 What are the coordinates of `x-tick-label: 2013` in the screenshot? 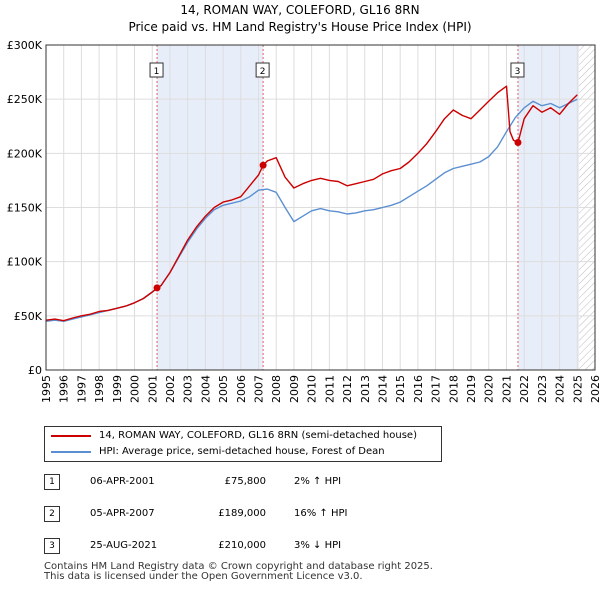 It's located at (365, 389).